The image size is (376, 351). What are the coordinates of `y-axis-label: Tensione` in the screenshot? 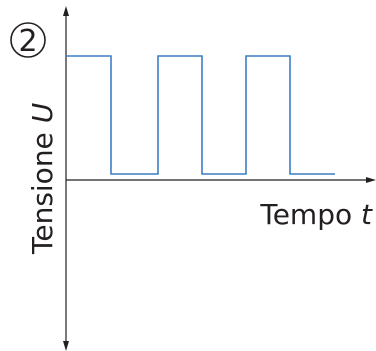 It's located at (42, 193).